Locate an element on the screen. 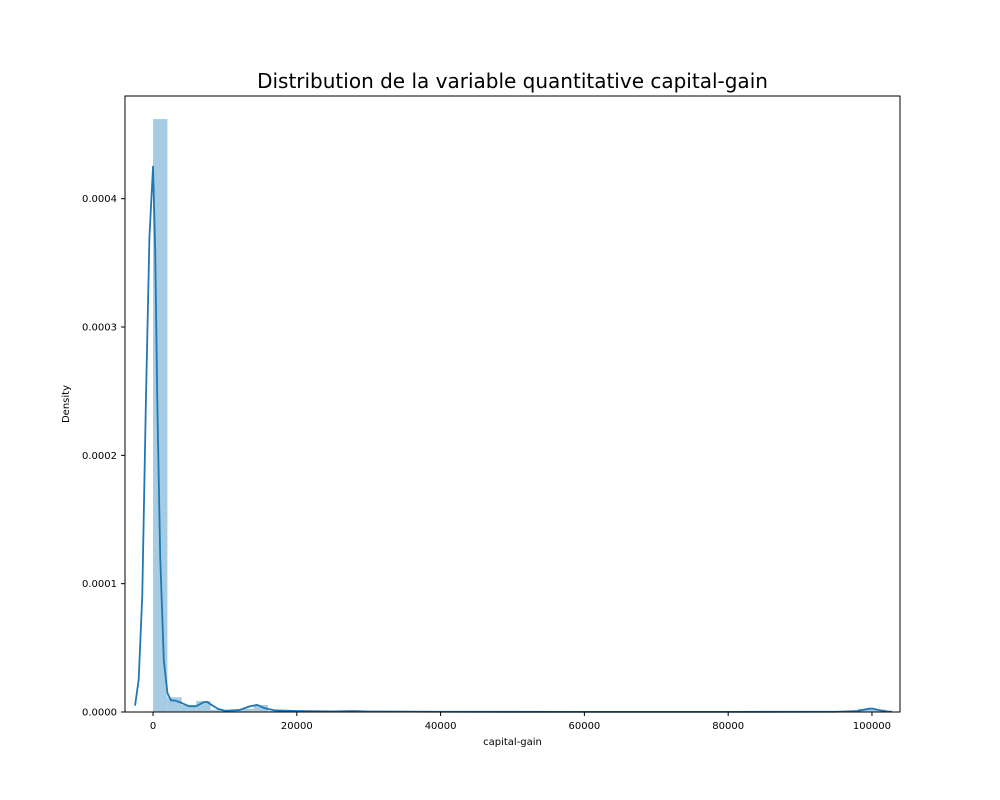  y-tick-label: 0.0002 is located at coordinates (99, 456).